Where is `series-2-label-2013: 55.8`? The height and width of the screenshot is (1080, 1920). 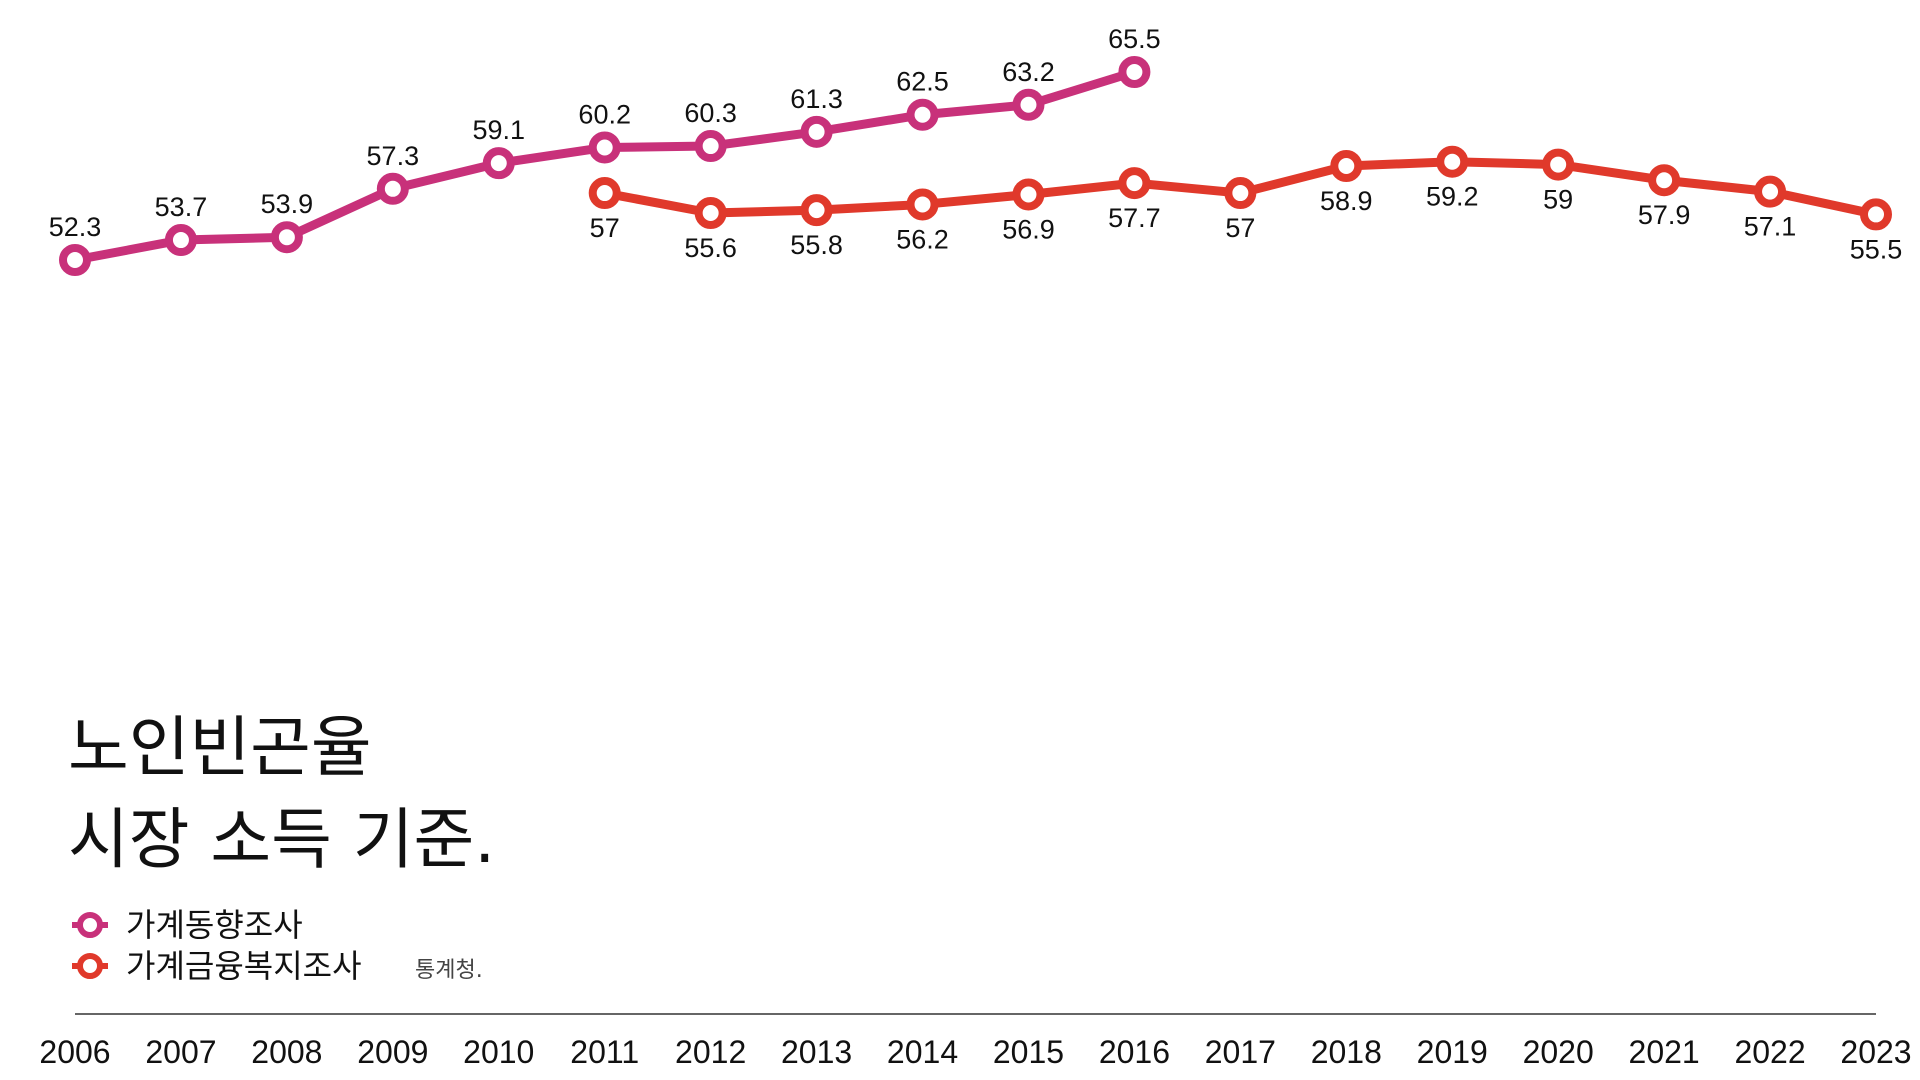 series-2-label-2013: 55.8 is located at coordinates (816, 245).